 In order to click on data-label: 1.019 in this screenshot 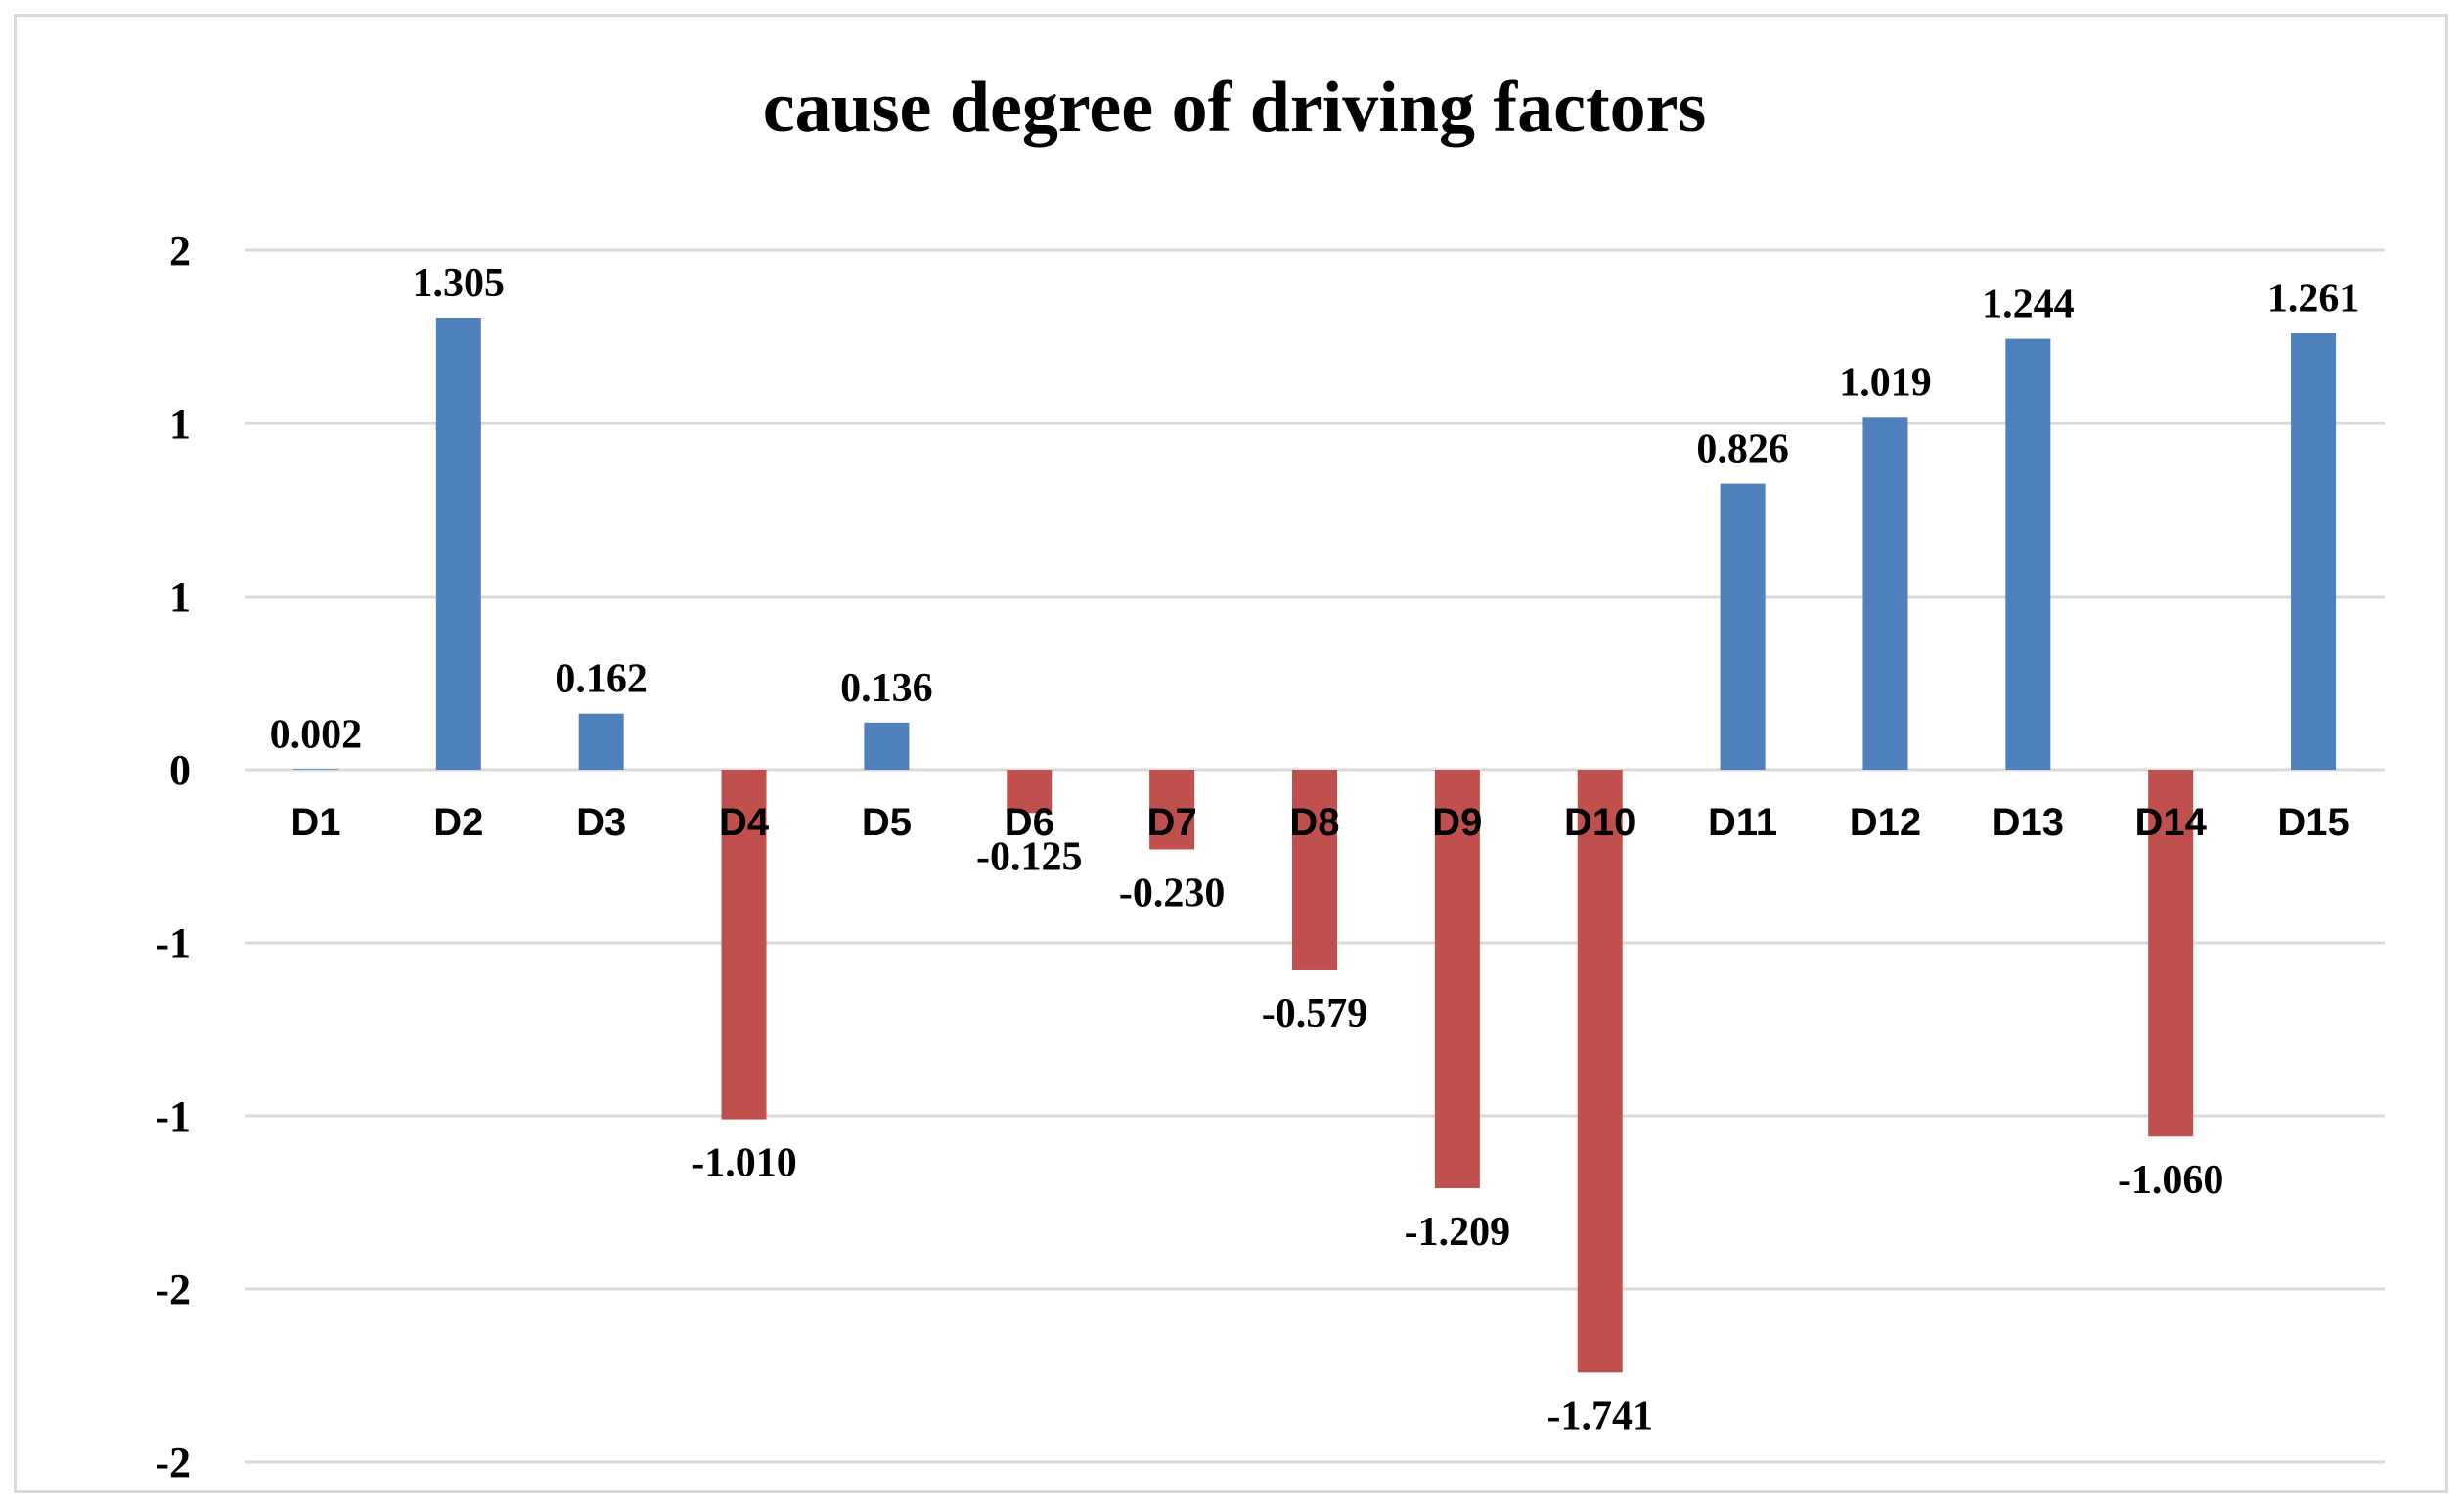, I will do `click(1885, 383)`.